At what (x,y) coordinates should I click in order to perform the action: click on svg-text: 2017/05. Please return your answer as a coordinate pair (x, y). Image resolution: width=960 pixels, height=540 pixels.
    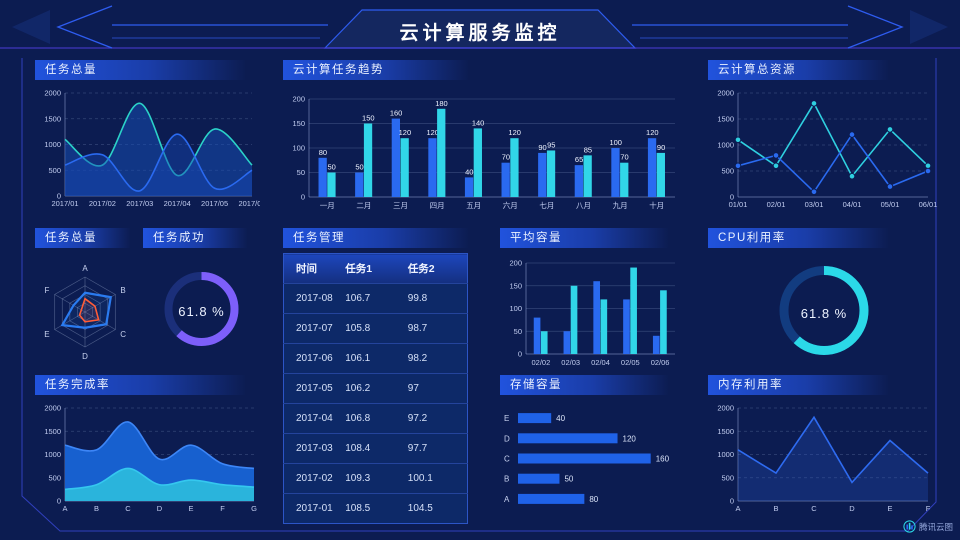
    Looking at the image, I should click on (214, 203).